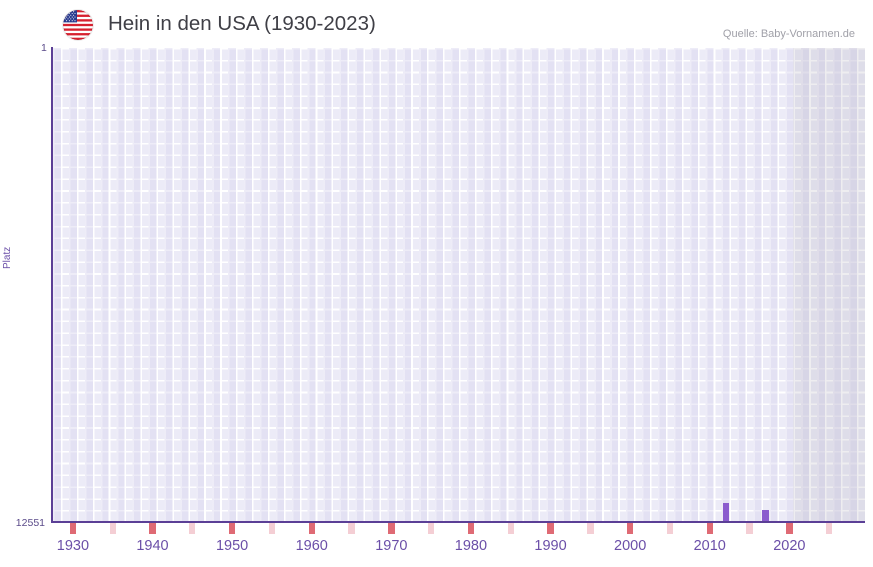  What do you see at coordinates (630, 546) in the screenshot?
I see `x-axis-label-2000: 2000` at bounding box center [630, 546].